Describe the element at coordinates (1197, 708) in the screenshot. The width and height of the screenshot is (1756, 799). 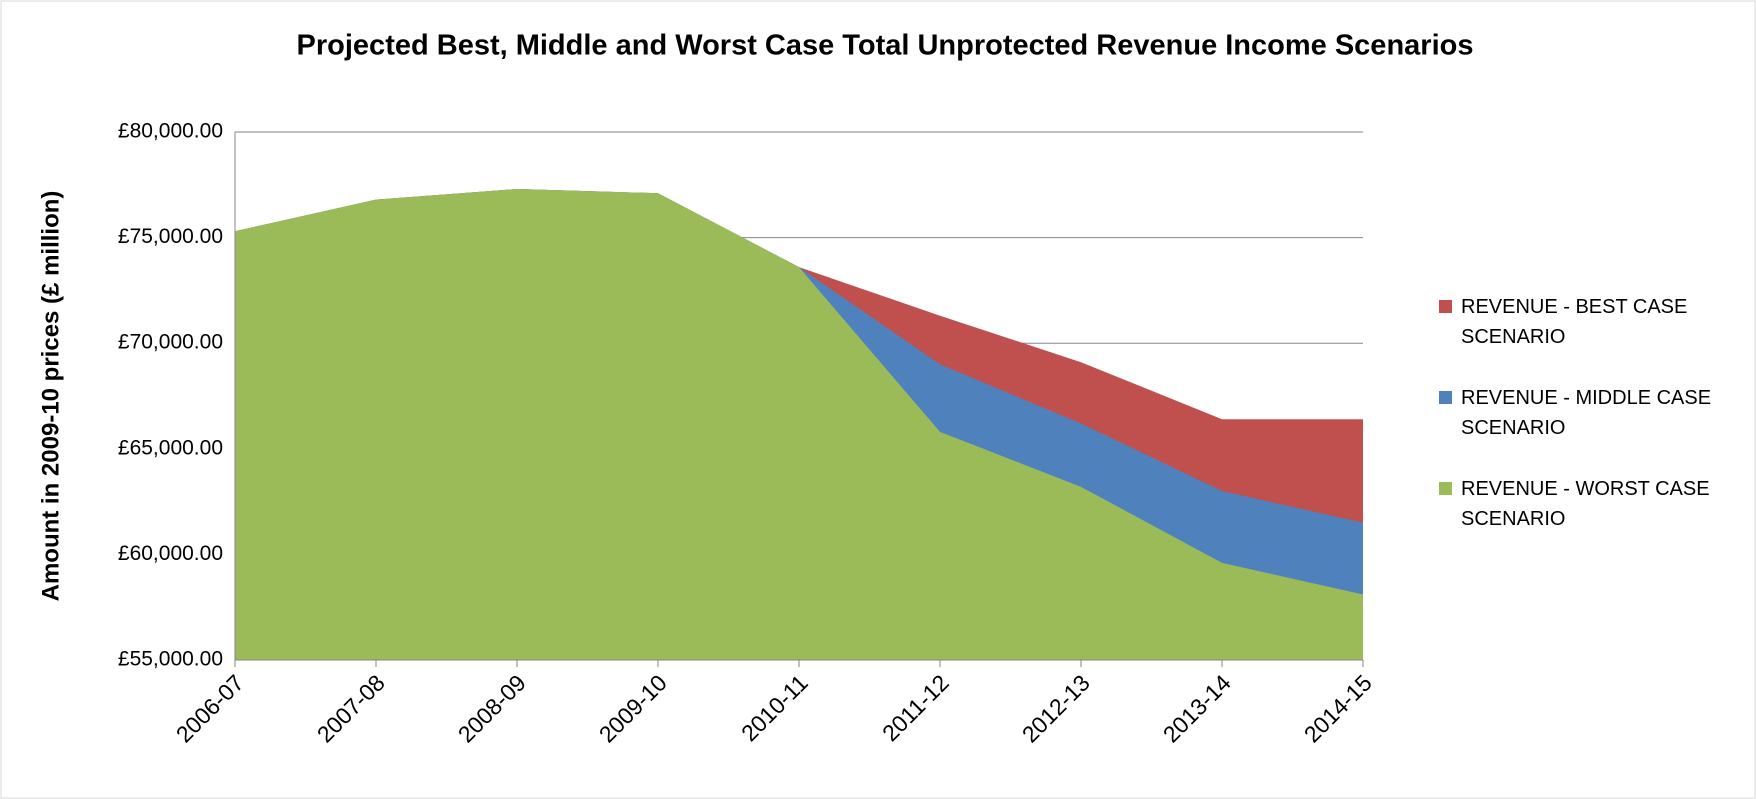
I see `x-tick-label: 2013-14` at that location.